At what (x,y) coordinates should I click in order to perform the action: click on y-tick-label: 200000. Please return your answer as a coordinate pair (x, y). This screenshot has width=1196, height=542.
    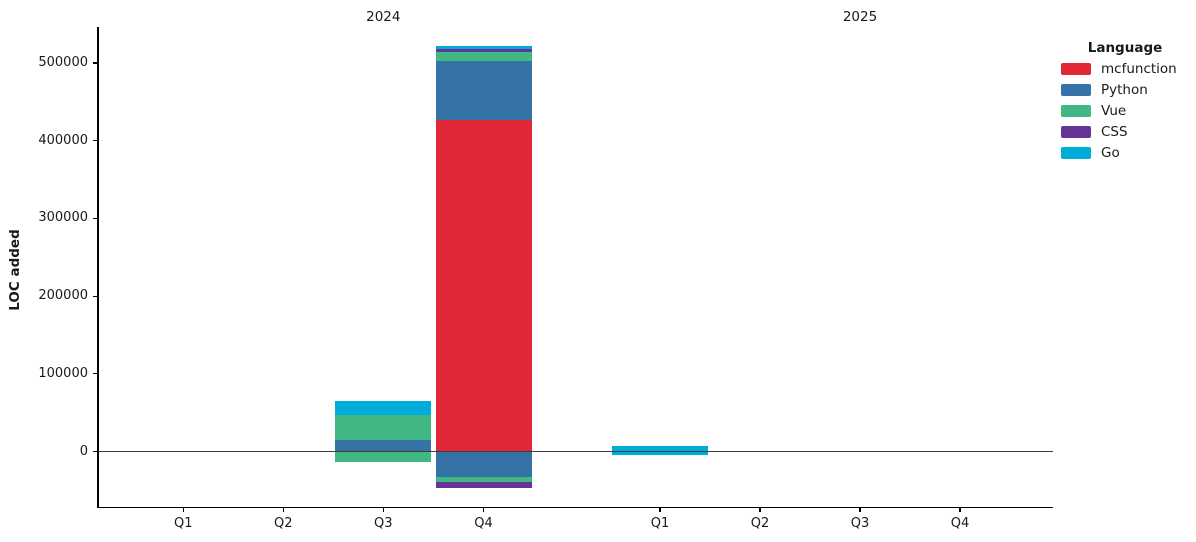
    Looking at the image, I should click on (63, 296).